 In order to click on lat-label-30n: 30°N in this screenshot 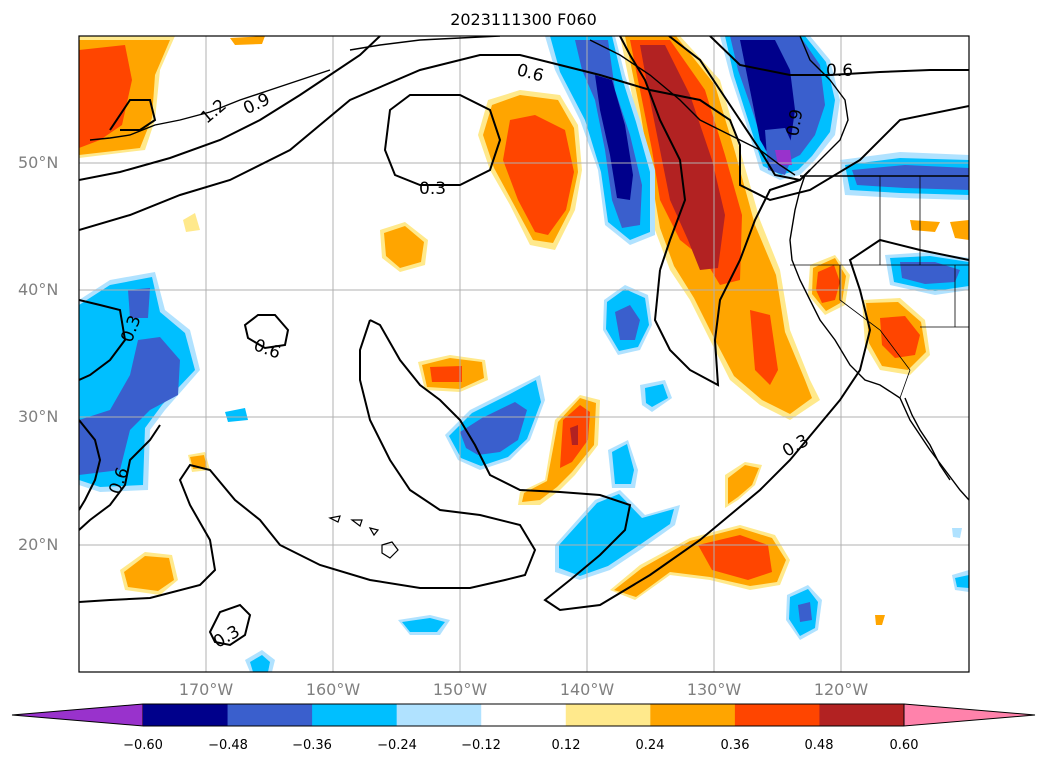, I will do `click(38, 416)`.